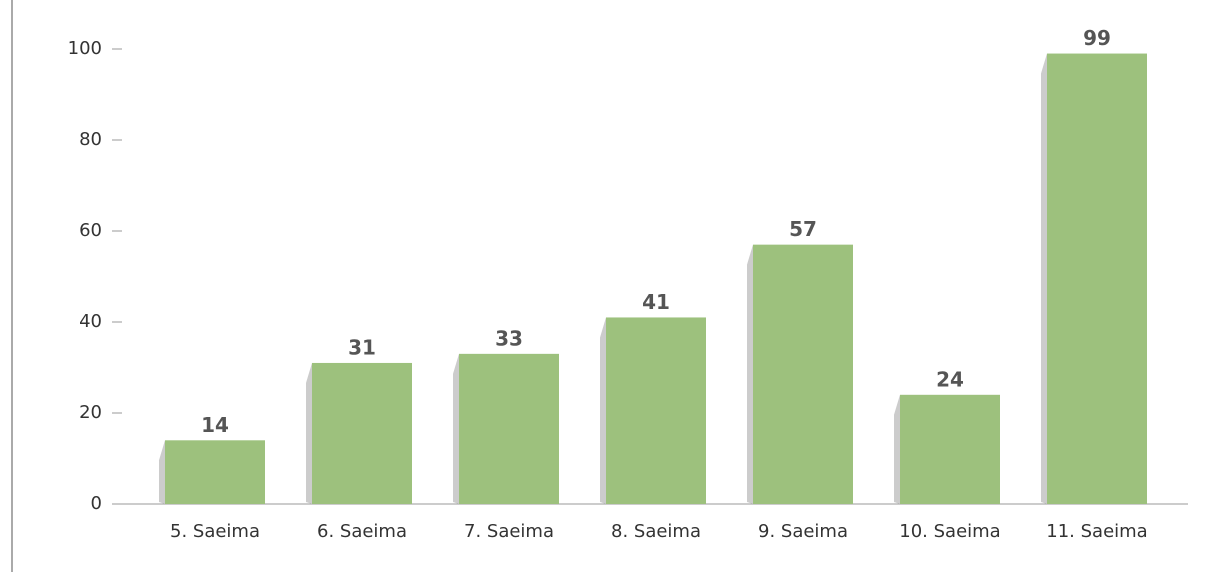 The width and height of the screenshot is (1225, 572). Describe the element at coordinates (509, 338) in the screenshot. I see `value-label: 33` at that location.